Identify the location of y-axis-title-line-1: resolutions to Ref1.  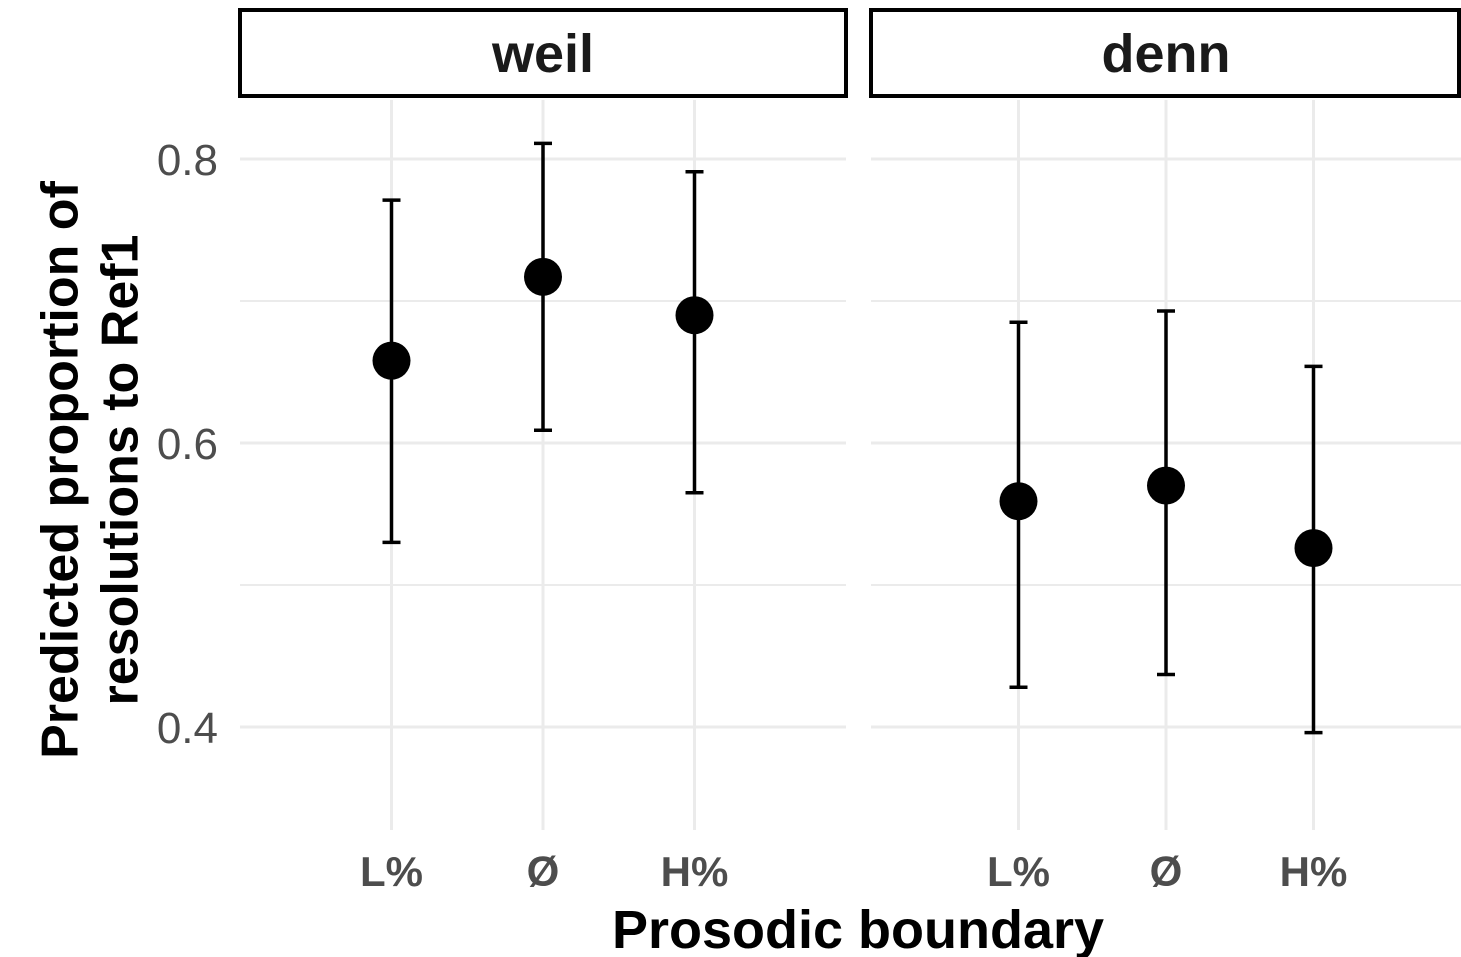
(121, 470).